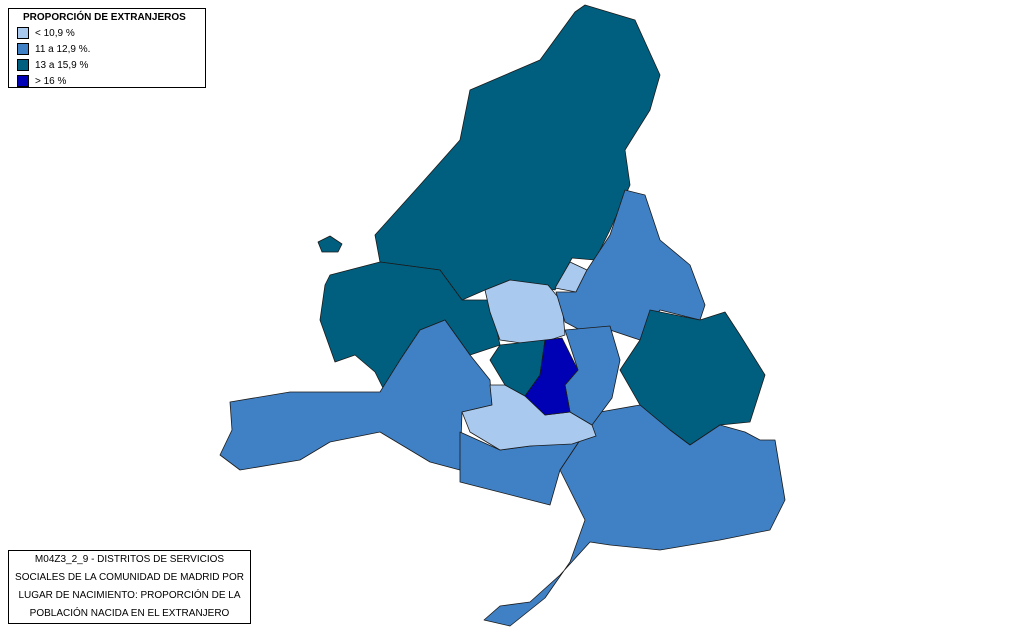 This screenshot has height=632, width=1012. What do you see at coordinates (104, 17) in the screenshot?
I see `legend-title: PROPORCIÓN DE EXTRANJEROS` at bounding box center [104, 17].